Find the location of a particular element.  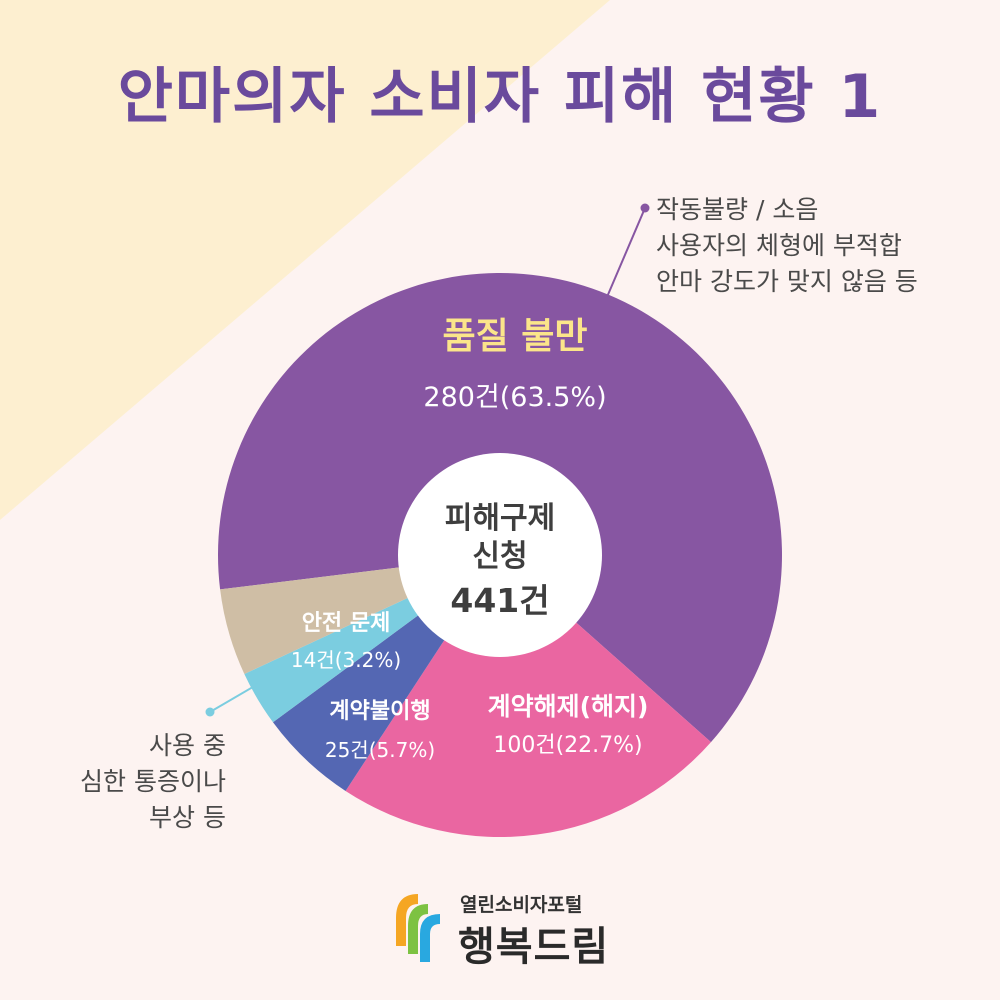

callout-leader-safety is located at coordinates (232, 700).